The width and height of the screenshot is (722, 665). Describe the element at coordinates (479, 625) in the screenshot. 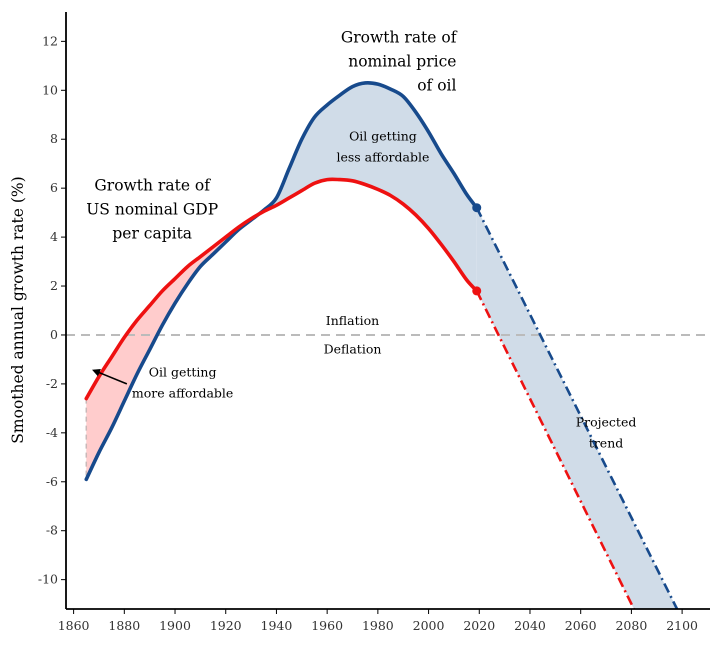

I see `x-tick-label: 2020` at that location.